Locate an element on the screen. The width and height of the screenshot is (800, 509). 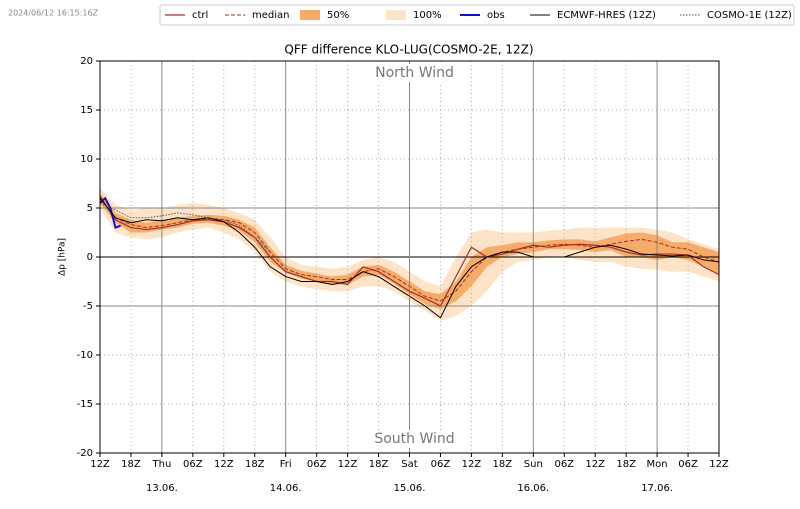
legend-label: 50% is located at coordinates (338, 15).